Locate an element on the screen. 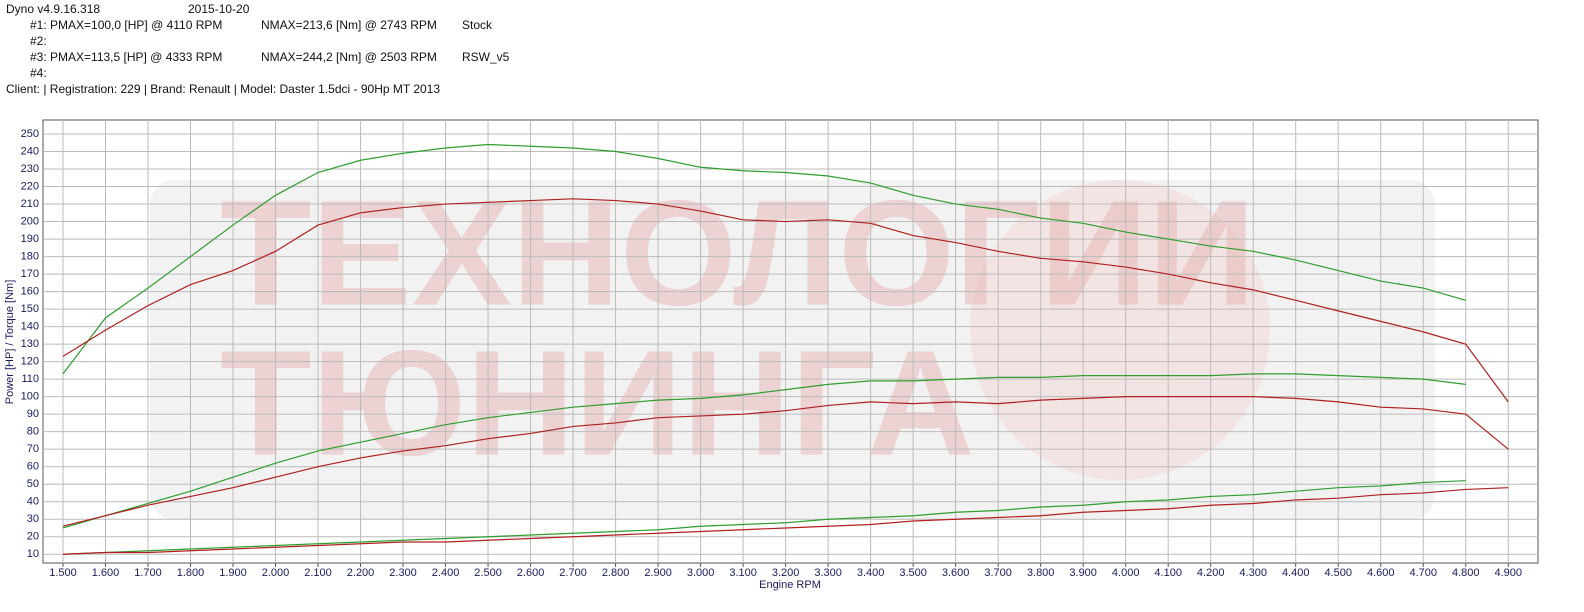 The image size is (1584, 612). x-tick-label: 3.700 is located at coordinates (998, 573).